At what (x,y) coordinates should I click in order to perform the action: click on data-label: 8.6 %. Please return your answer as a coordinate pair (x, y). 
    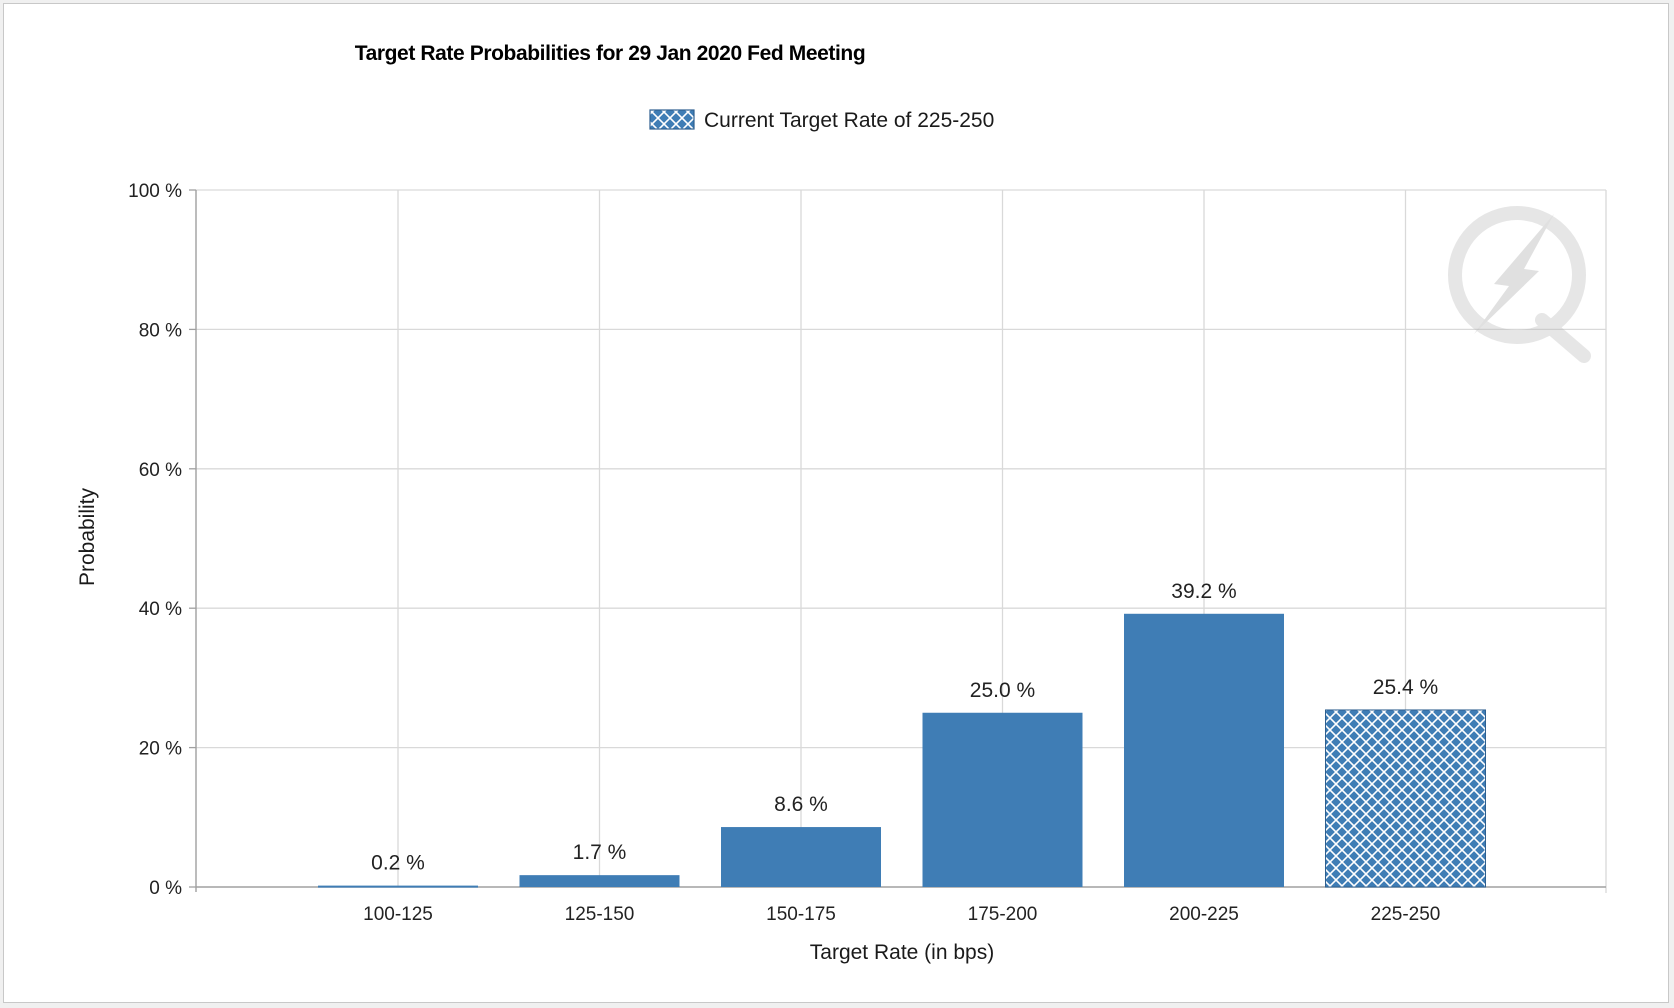
    Looking at the image, I should click on (801, 804).